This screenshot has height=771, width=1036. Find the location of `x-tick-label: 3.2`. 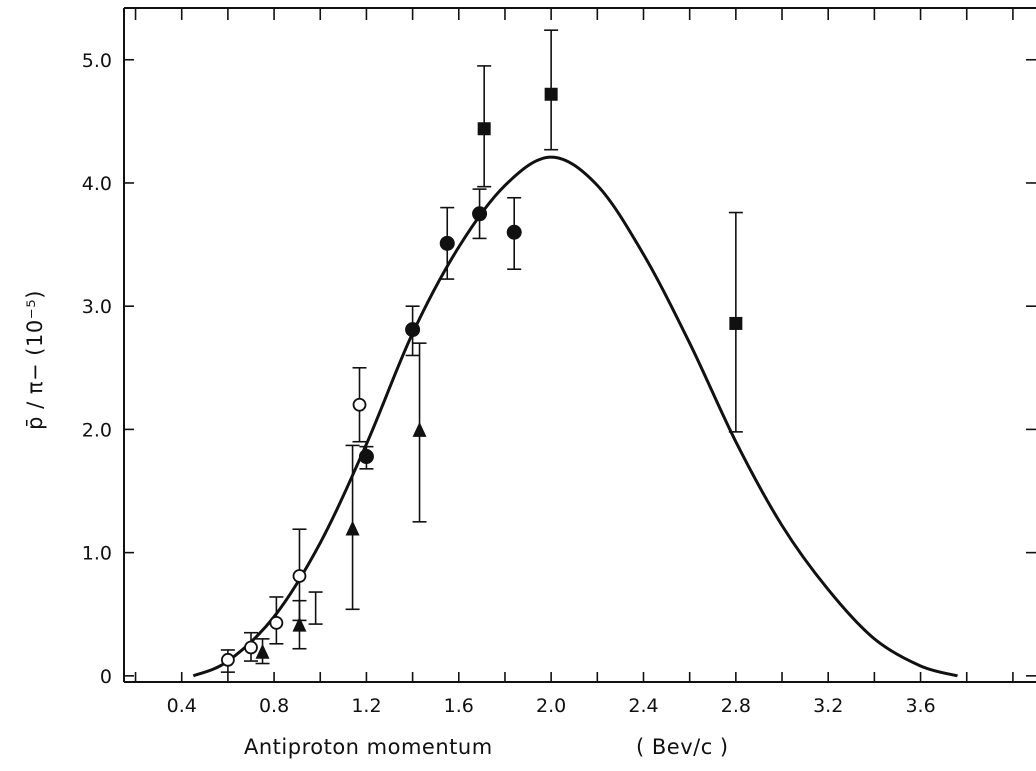

x-tick-label: 3.2 is located at coordinates (828, 706).